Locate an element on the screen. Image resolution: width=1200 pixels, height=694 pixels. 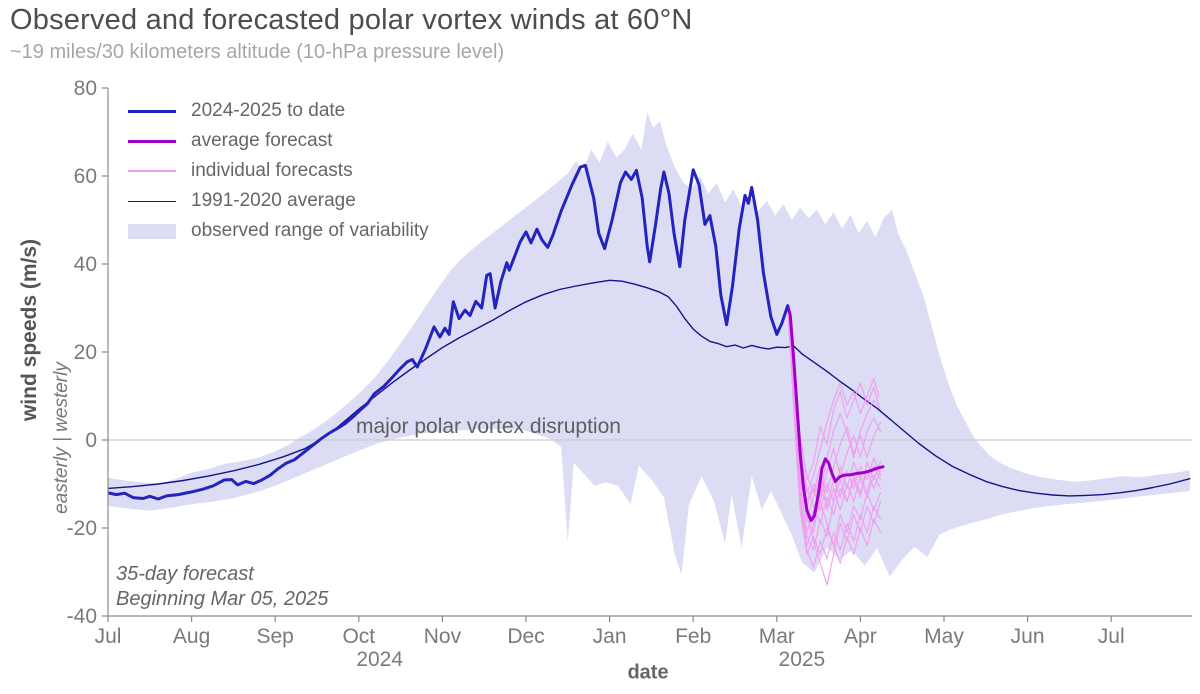
legend-label: 1991-2020 average is located at coordinates (273, 200).